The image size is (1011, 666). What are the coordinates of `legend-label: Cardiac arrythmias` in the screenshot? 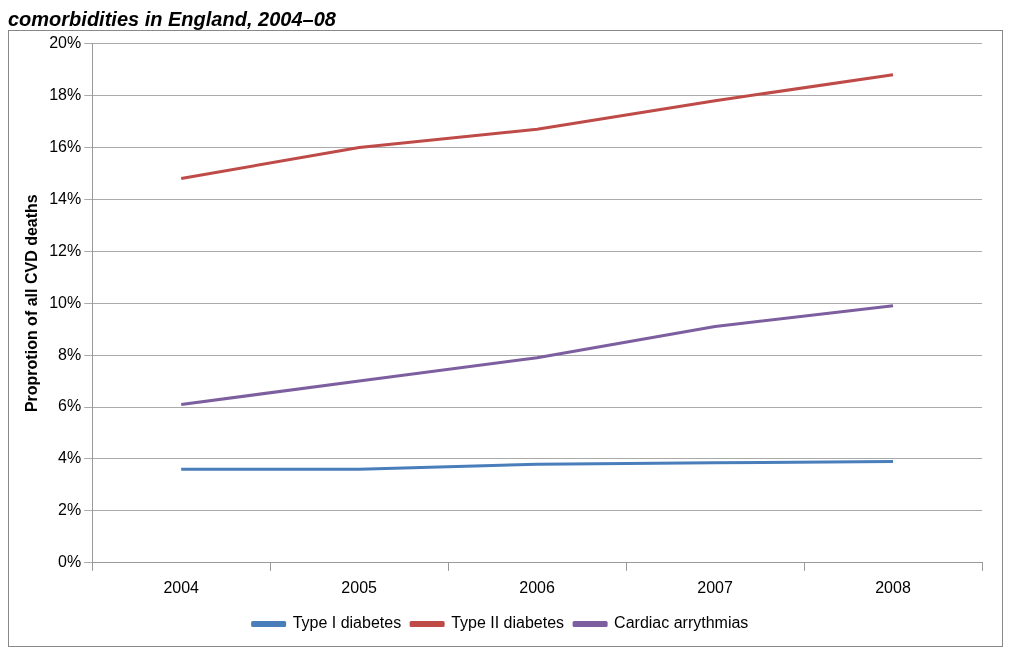 It's located at (681, 623).